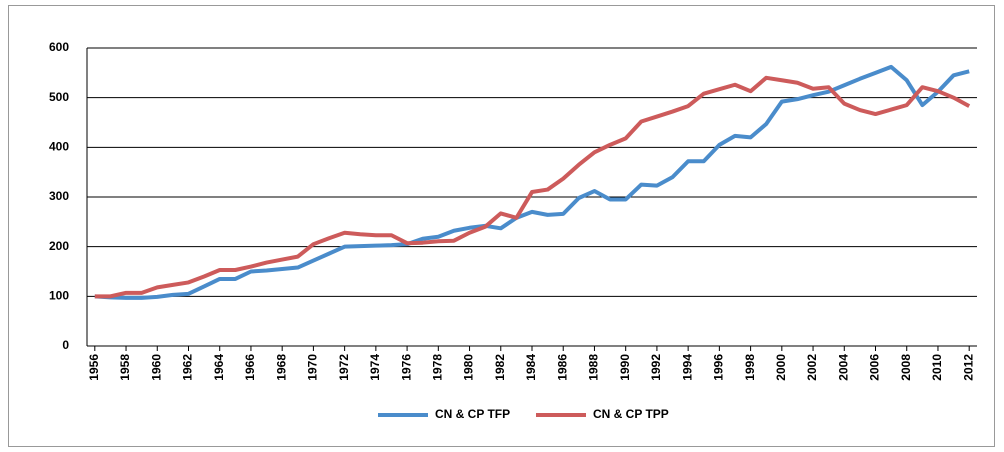 Image resolution: width=1004 pixels, height=452 pixels. I want to click on x-tick-label: 1982, so click(500, 367).